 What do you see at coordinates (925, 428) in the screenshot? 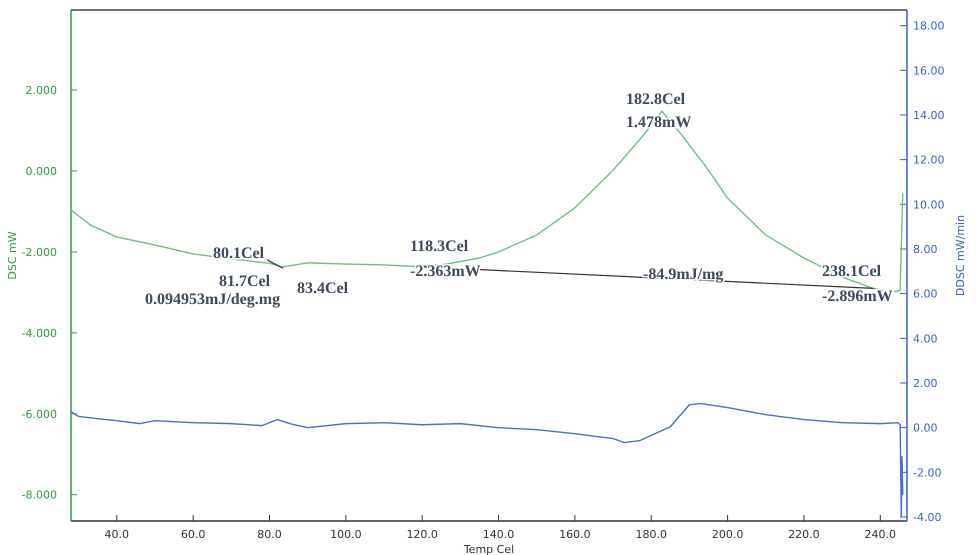
I see `y2-tick-label: 0.00` at bounding box center [925, 428].